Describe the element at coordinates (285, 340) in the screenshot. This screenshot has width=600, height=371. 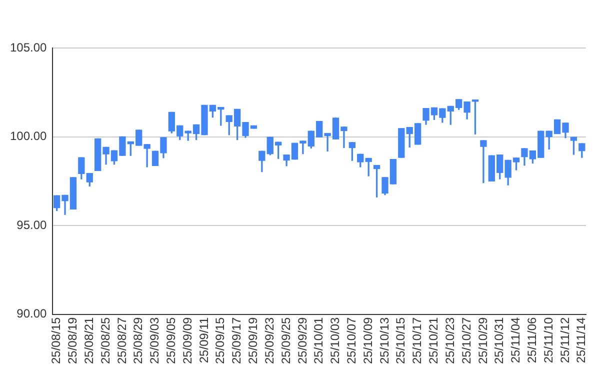
I see `x-tick-label: 25/09/25` at that location.